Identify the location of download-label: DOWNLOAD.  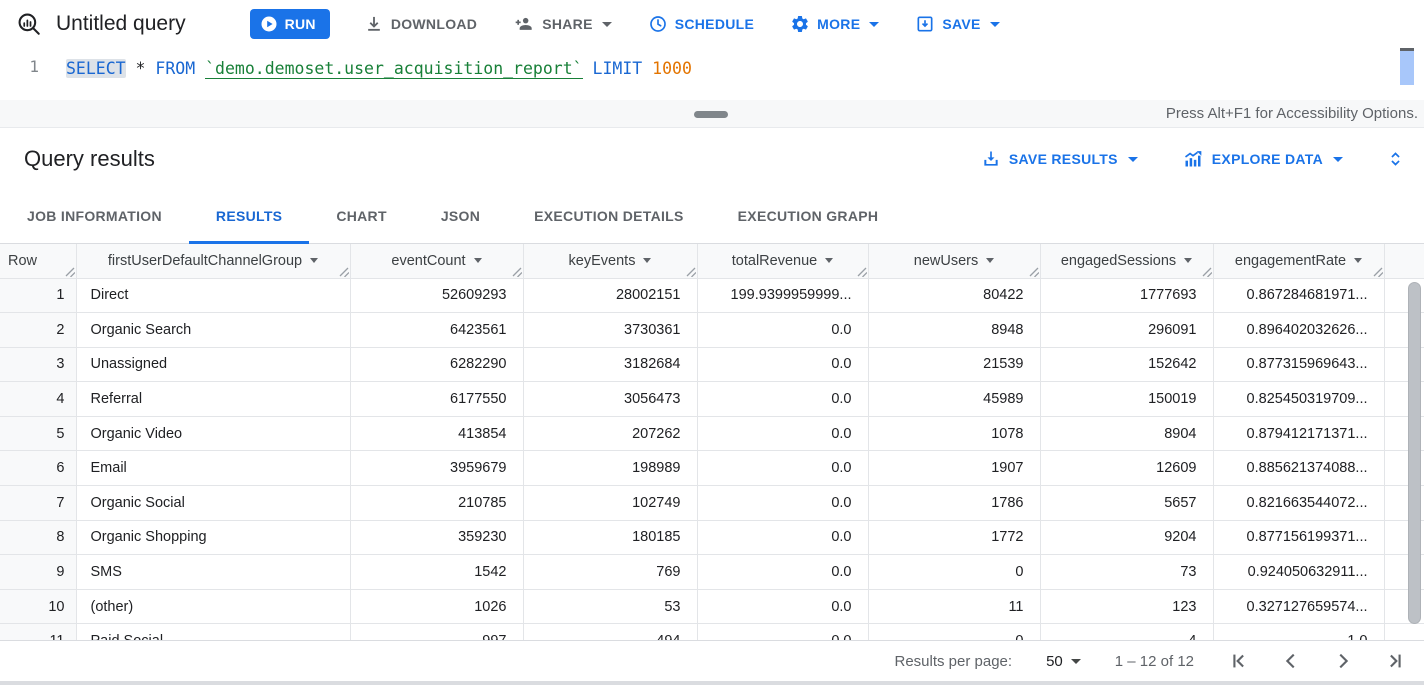
(434, 24).